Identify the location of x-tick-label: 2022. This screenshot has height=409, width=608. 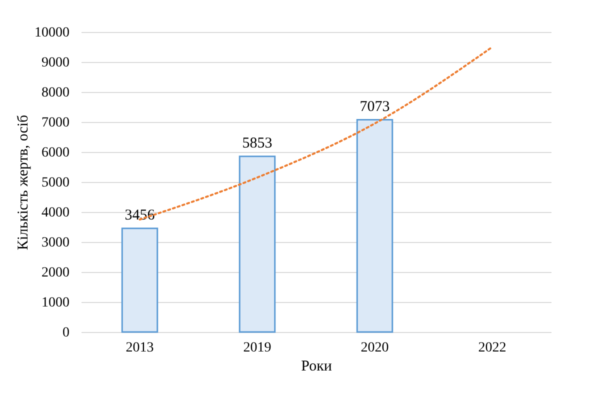
(492, 348).